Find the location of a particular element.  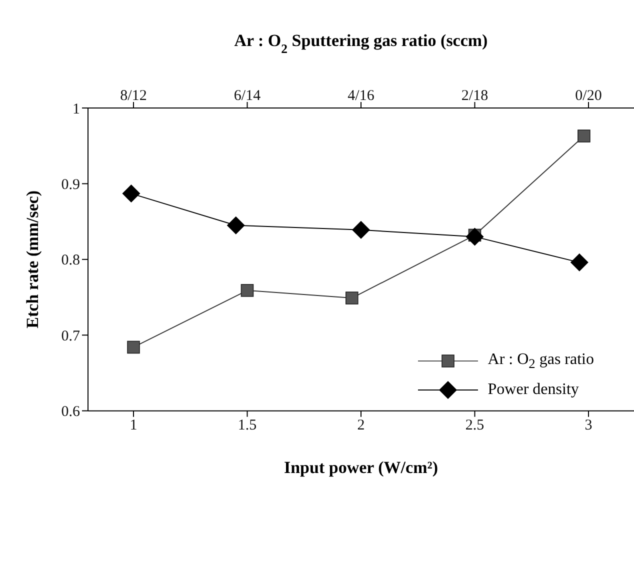

x-tick-label: 1.5 is located at coordinates (247, 425).